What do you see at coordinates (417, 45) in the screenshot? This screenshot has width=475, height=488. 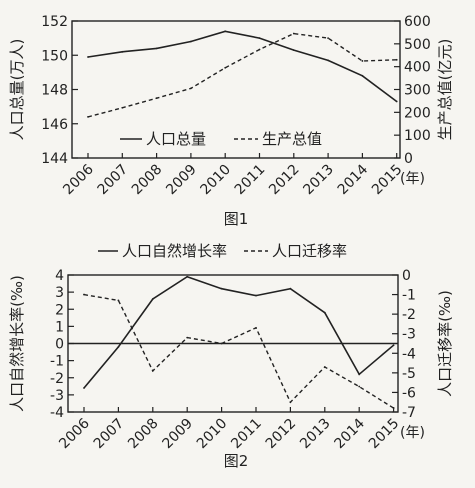 I see `y-right-tick-label: 500` at bounding box center [417, 45].